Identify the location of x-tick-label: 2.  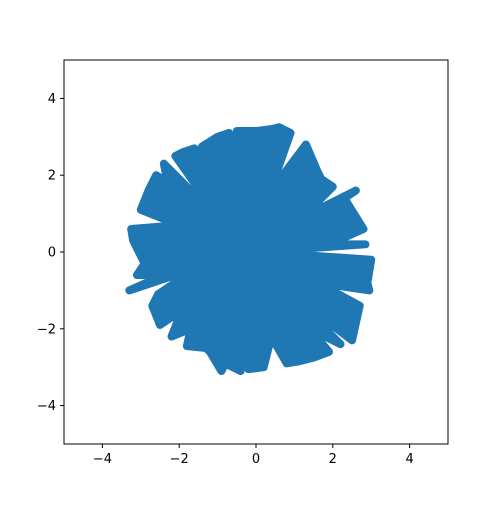
(333, 459).